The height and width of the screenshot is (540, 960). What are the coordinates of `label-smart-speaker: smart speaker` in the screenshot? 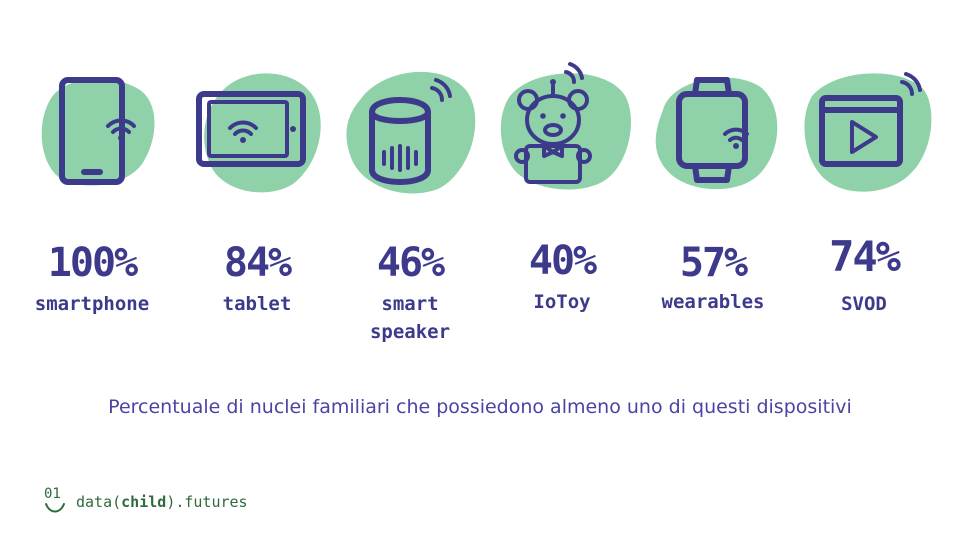 It's located at (410, 318).